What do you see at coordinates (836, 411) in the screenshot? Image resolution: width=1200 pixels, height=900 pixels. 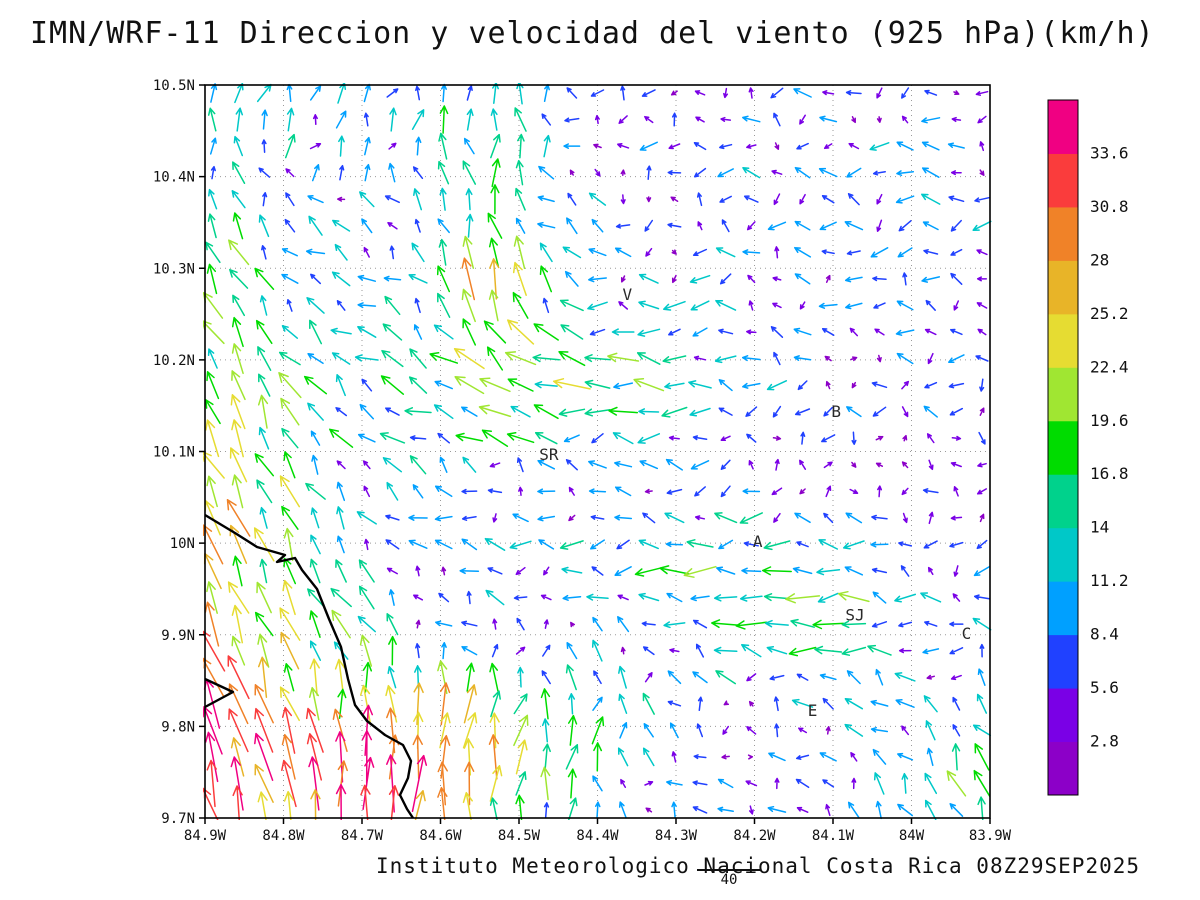 I see `station-label: B` at bounding box center [836, 411].